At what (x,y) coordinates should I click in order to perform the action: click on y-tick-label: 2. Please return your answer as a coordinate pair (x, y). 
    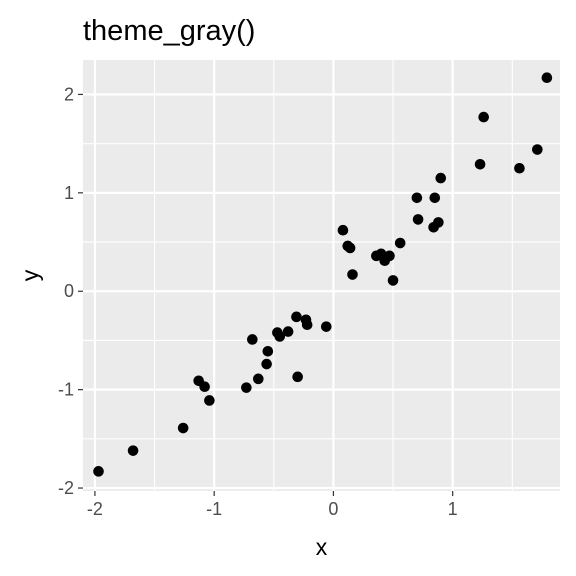
    Looking at the image, I should click on (69, 94).